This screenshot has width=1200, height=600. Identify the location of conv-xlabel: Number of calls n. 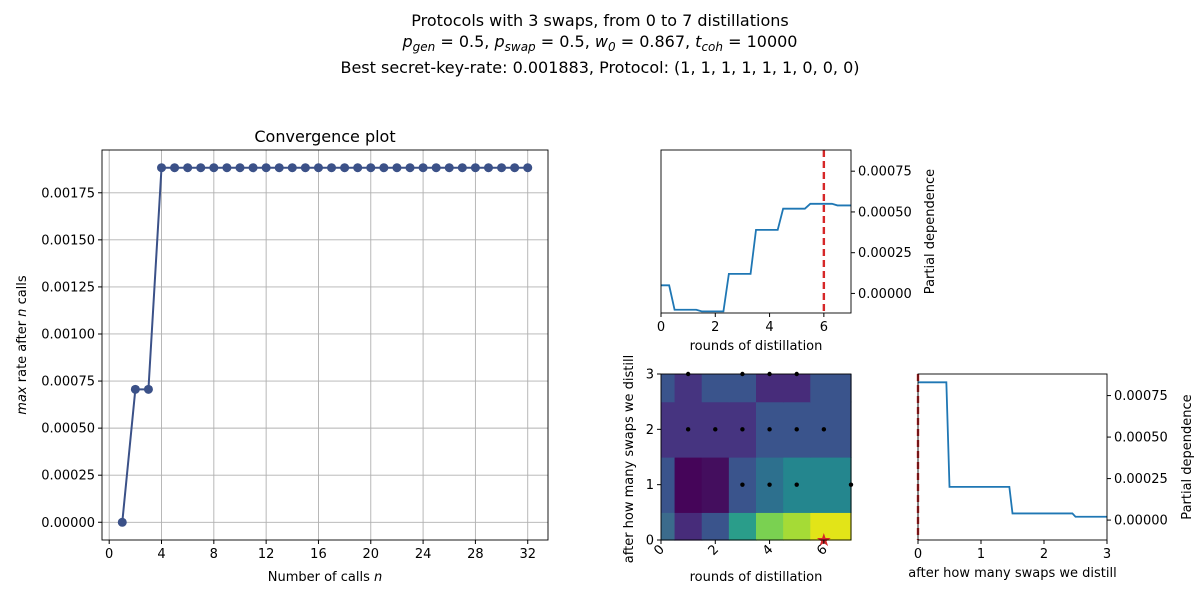
(325, 577).